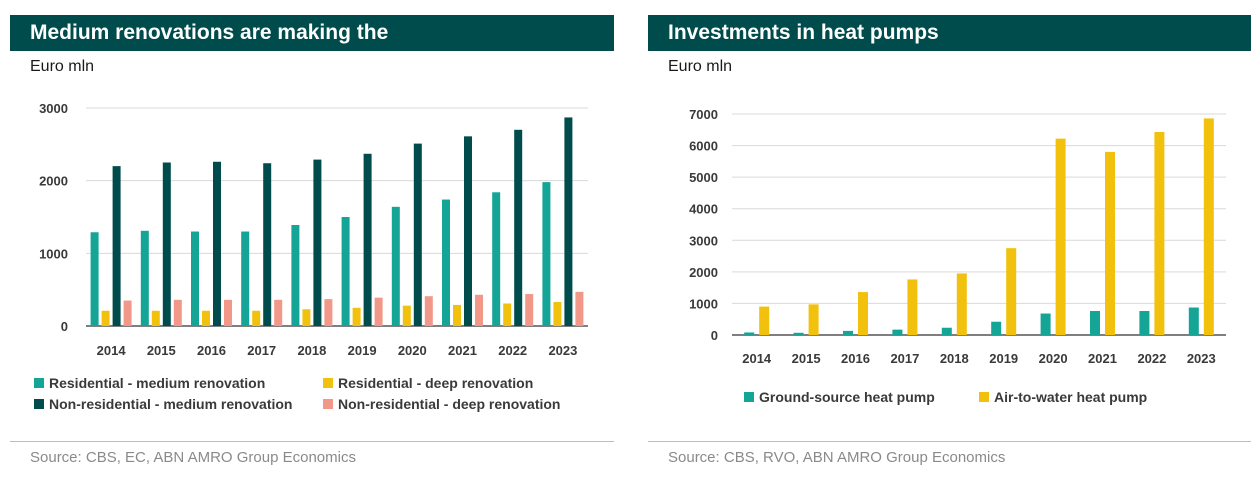 Image resolution: width=1251 pixels, height=478 pixels. I want to click on x-tick-label: 2016, so click(211, 350).